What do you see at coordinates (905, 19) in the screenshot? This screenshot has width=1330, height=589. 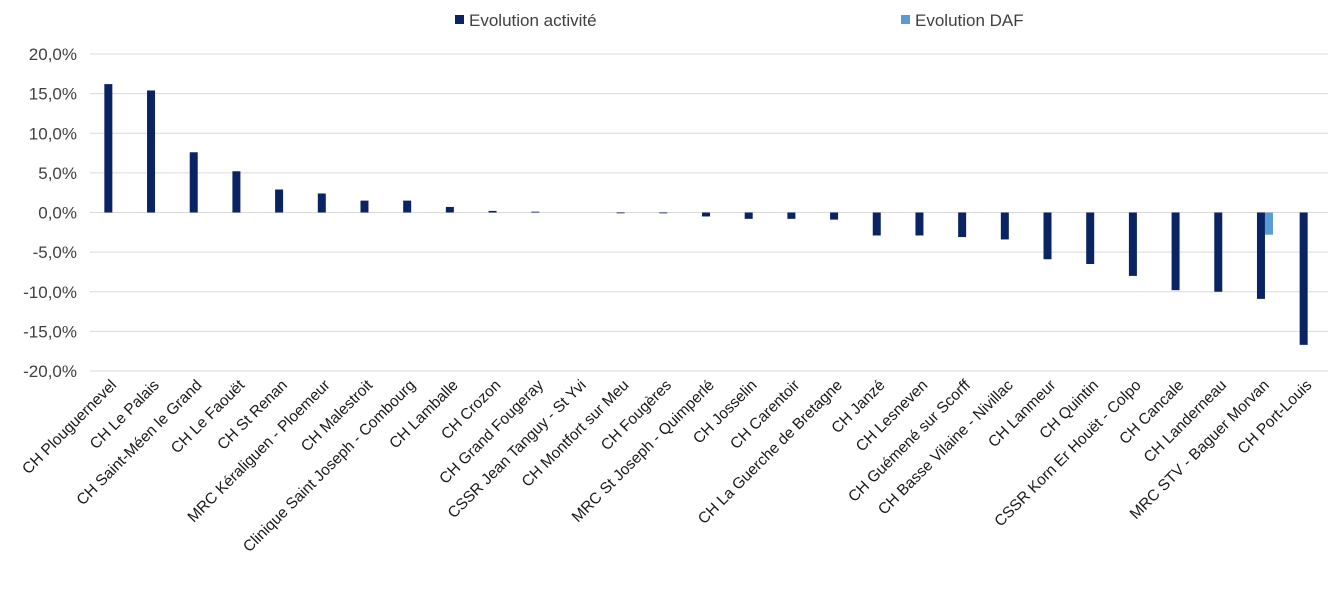 I see `legend-swatch-evolution-daf` at bounding box center [905, 19].